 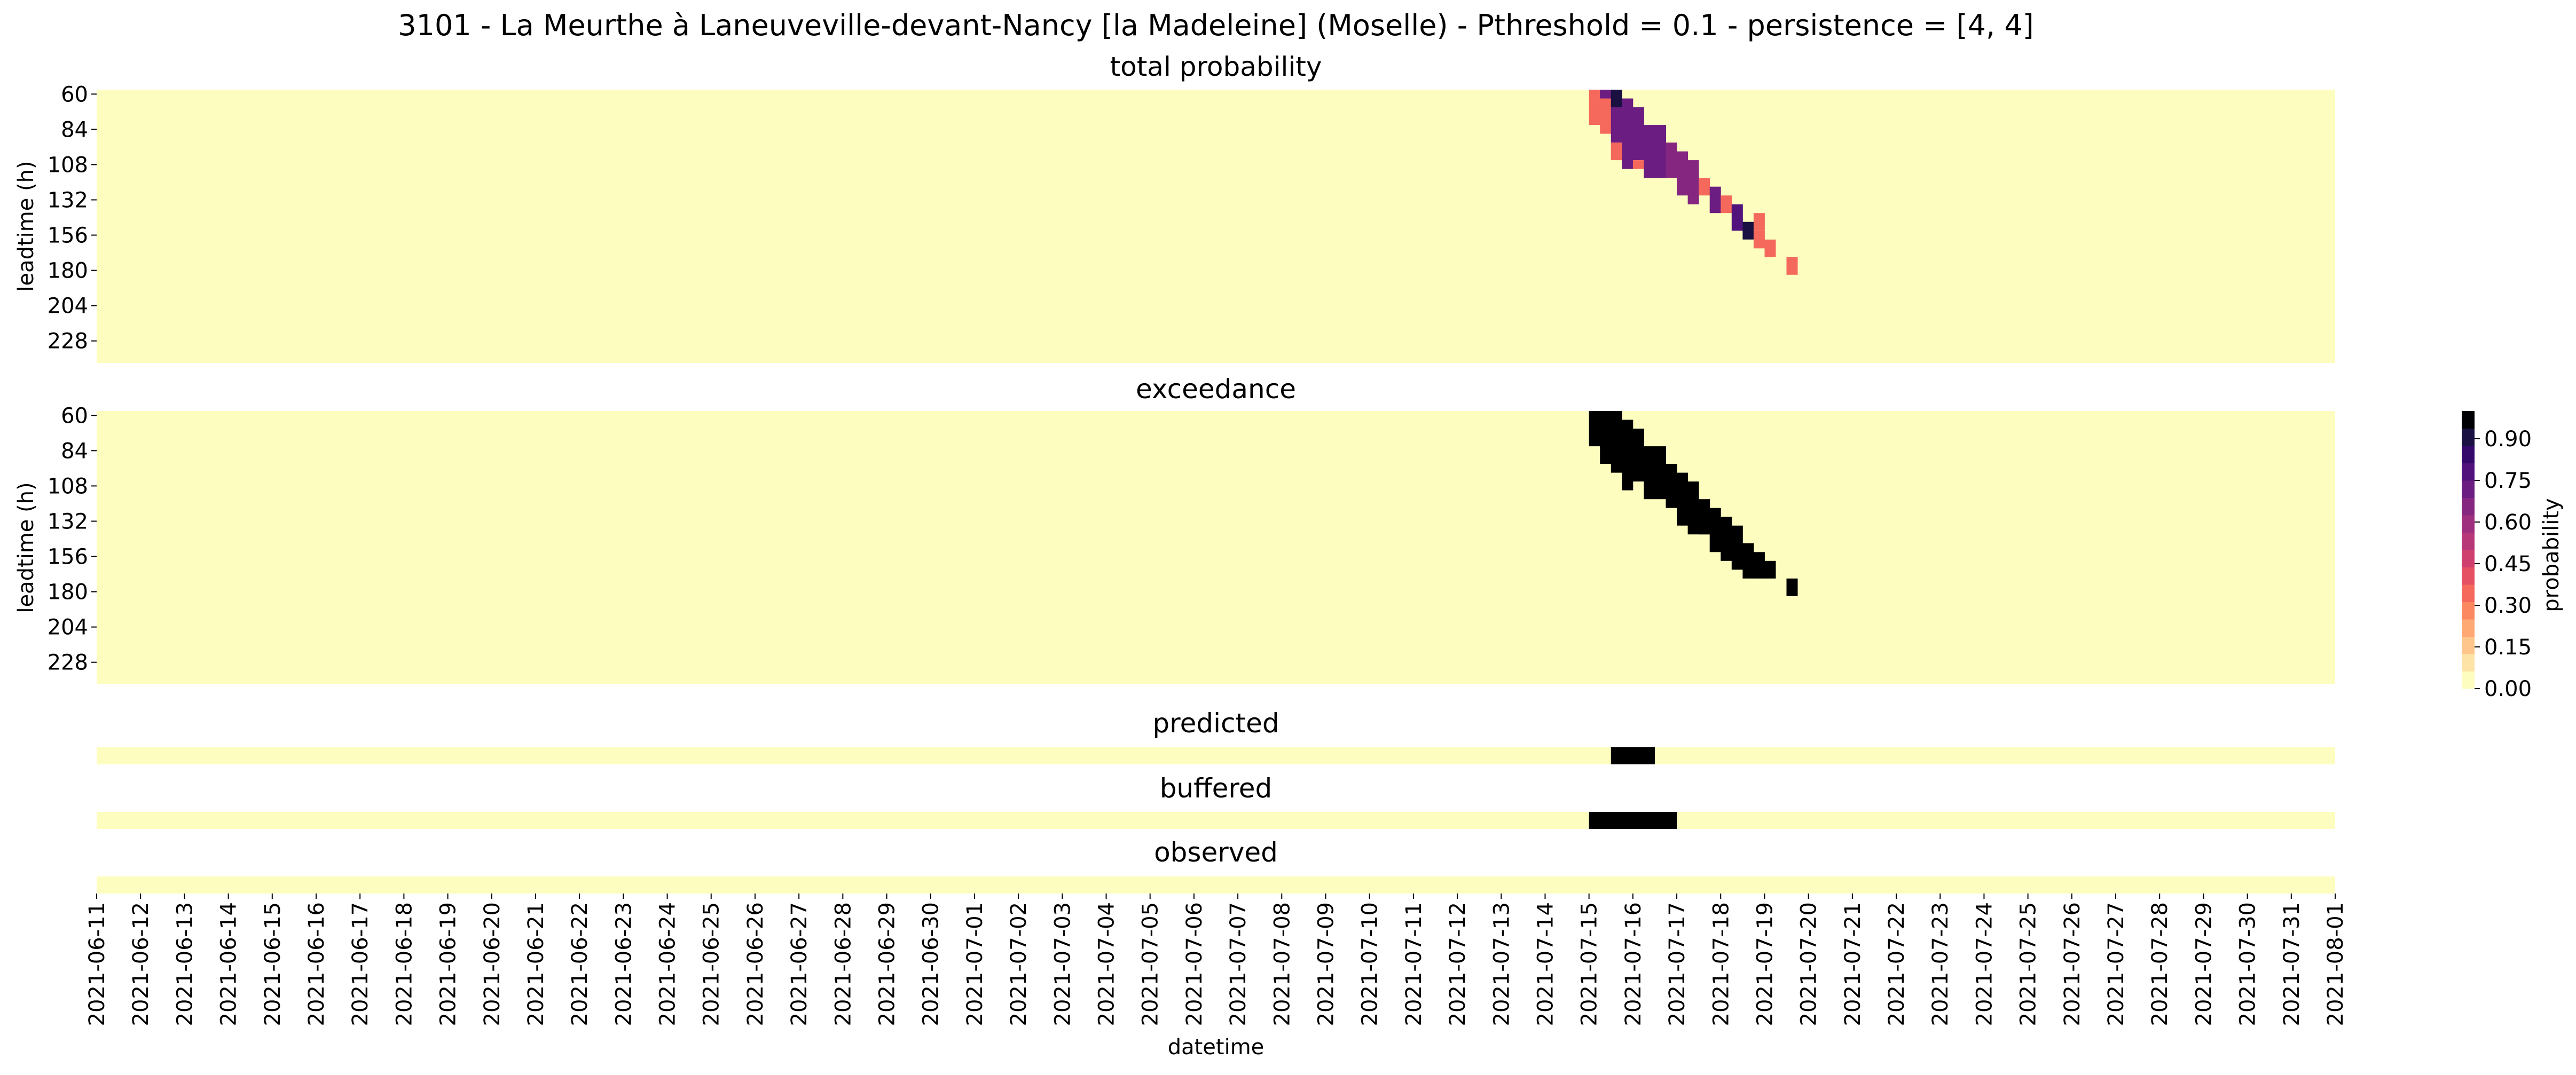 What do you see at coordinates (580, 964) in the screenshot?
I see `x-tick-label: 2021-06-22` at bounding box center [580, 964].